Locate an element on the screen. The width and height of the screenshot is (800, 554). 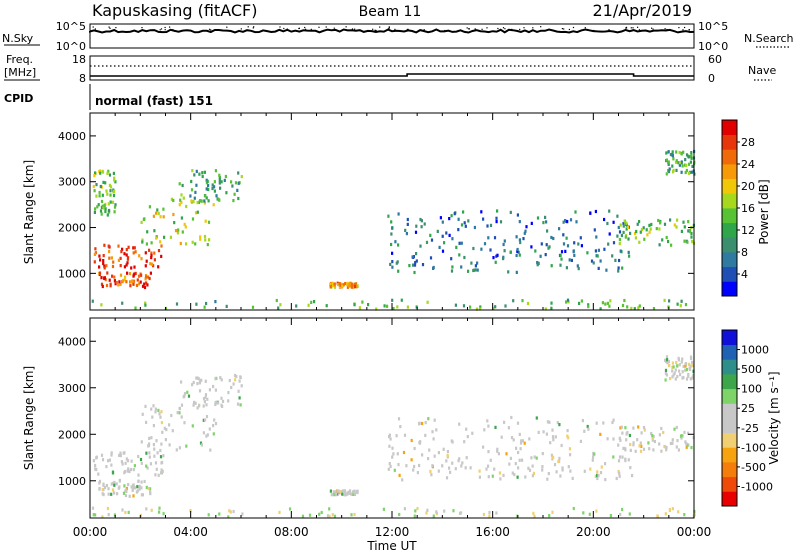
freq-label-1: Freq. is located at coordinates (19, 59).